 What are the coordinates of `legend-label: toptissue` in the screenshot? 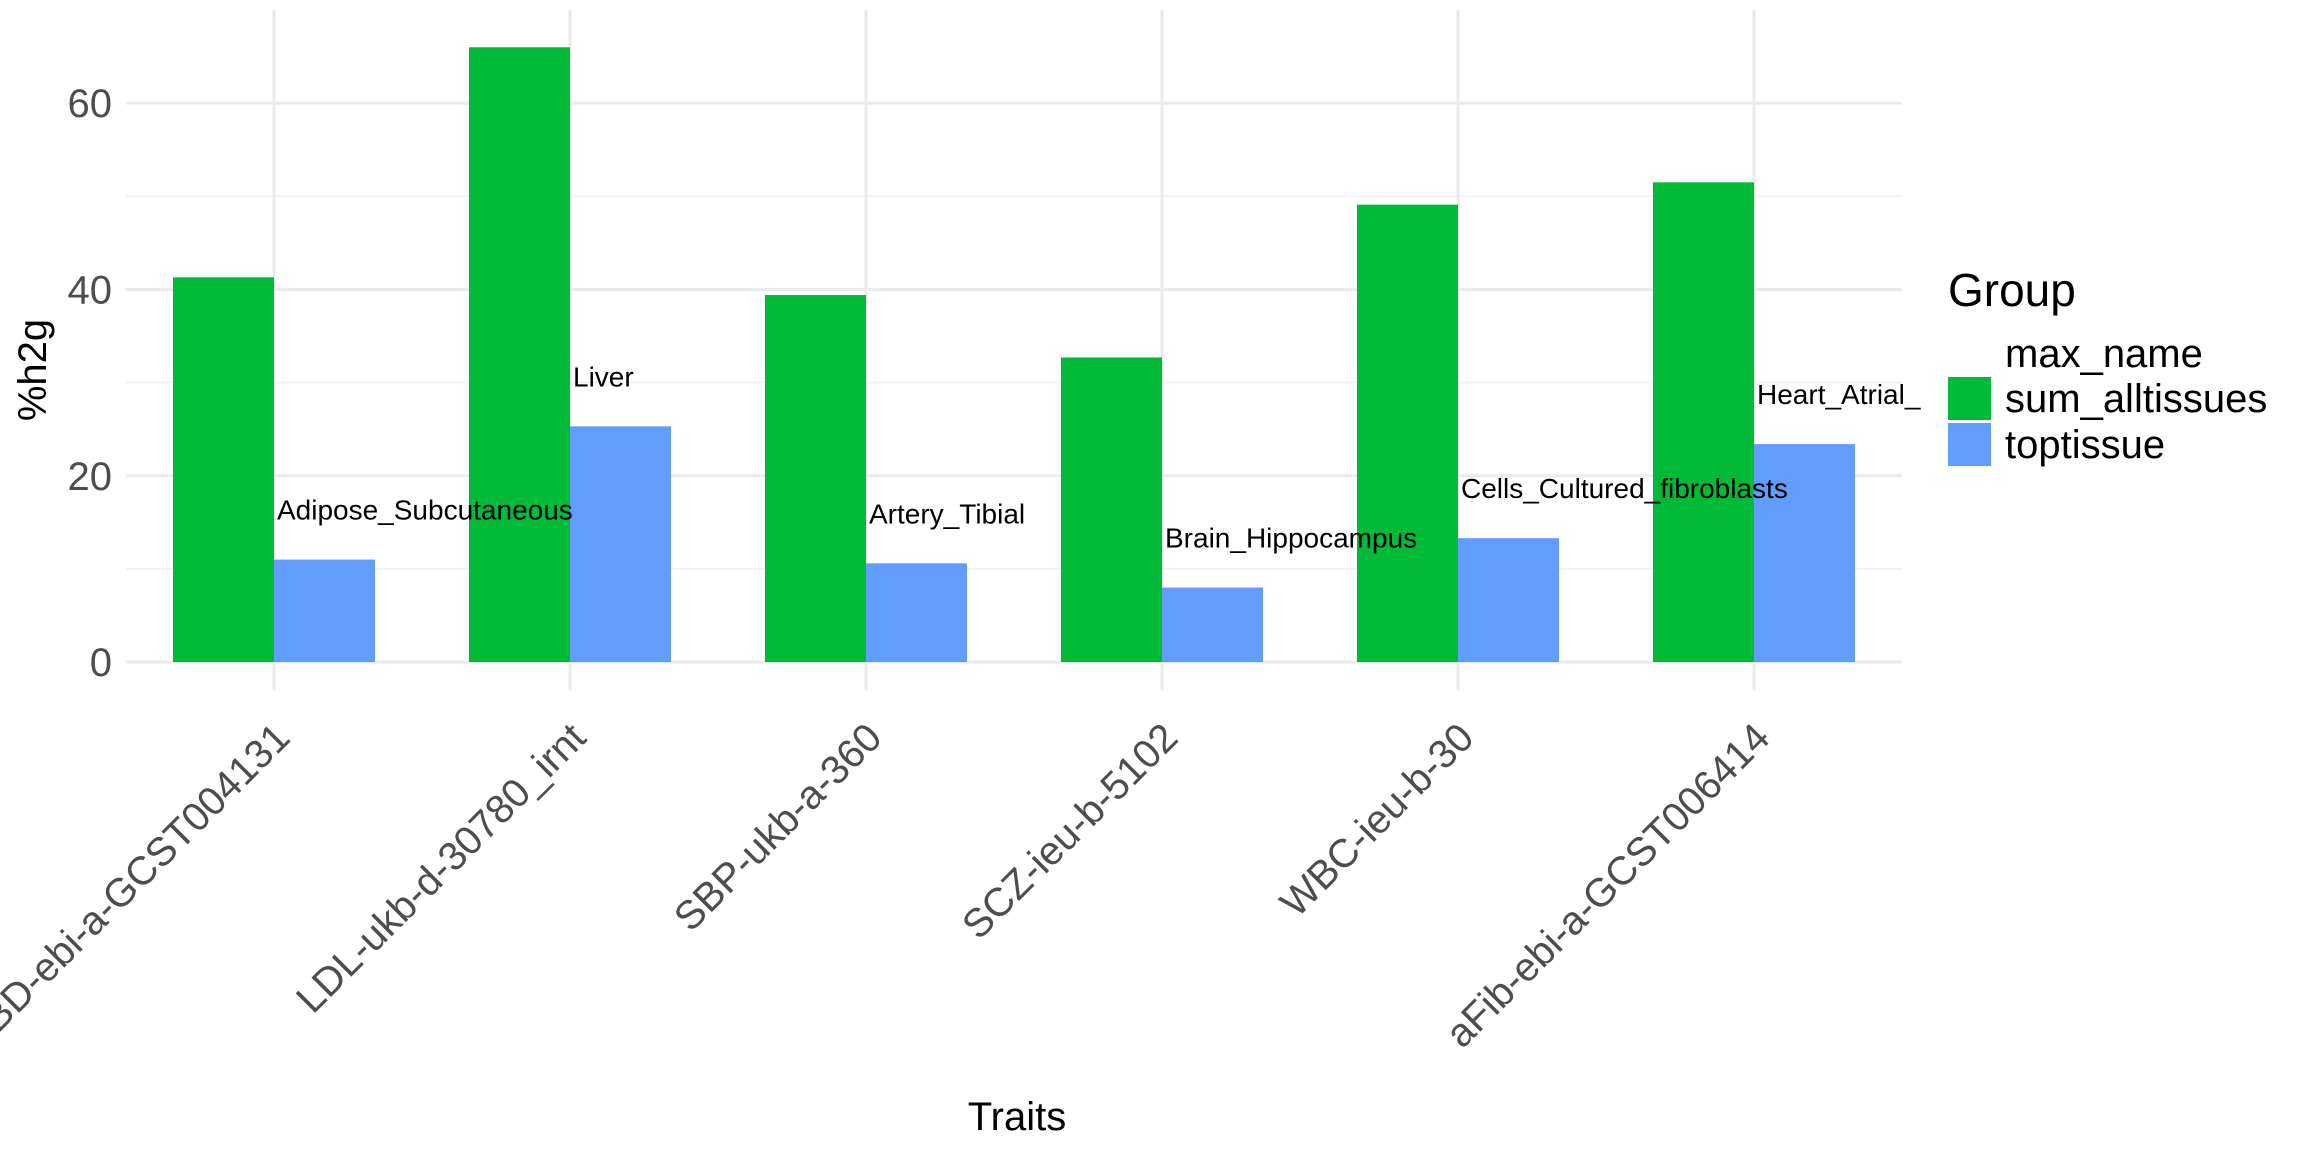 It's located at (2085, 445).